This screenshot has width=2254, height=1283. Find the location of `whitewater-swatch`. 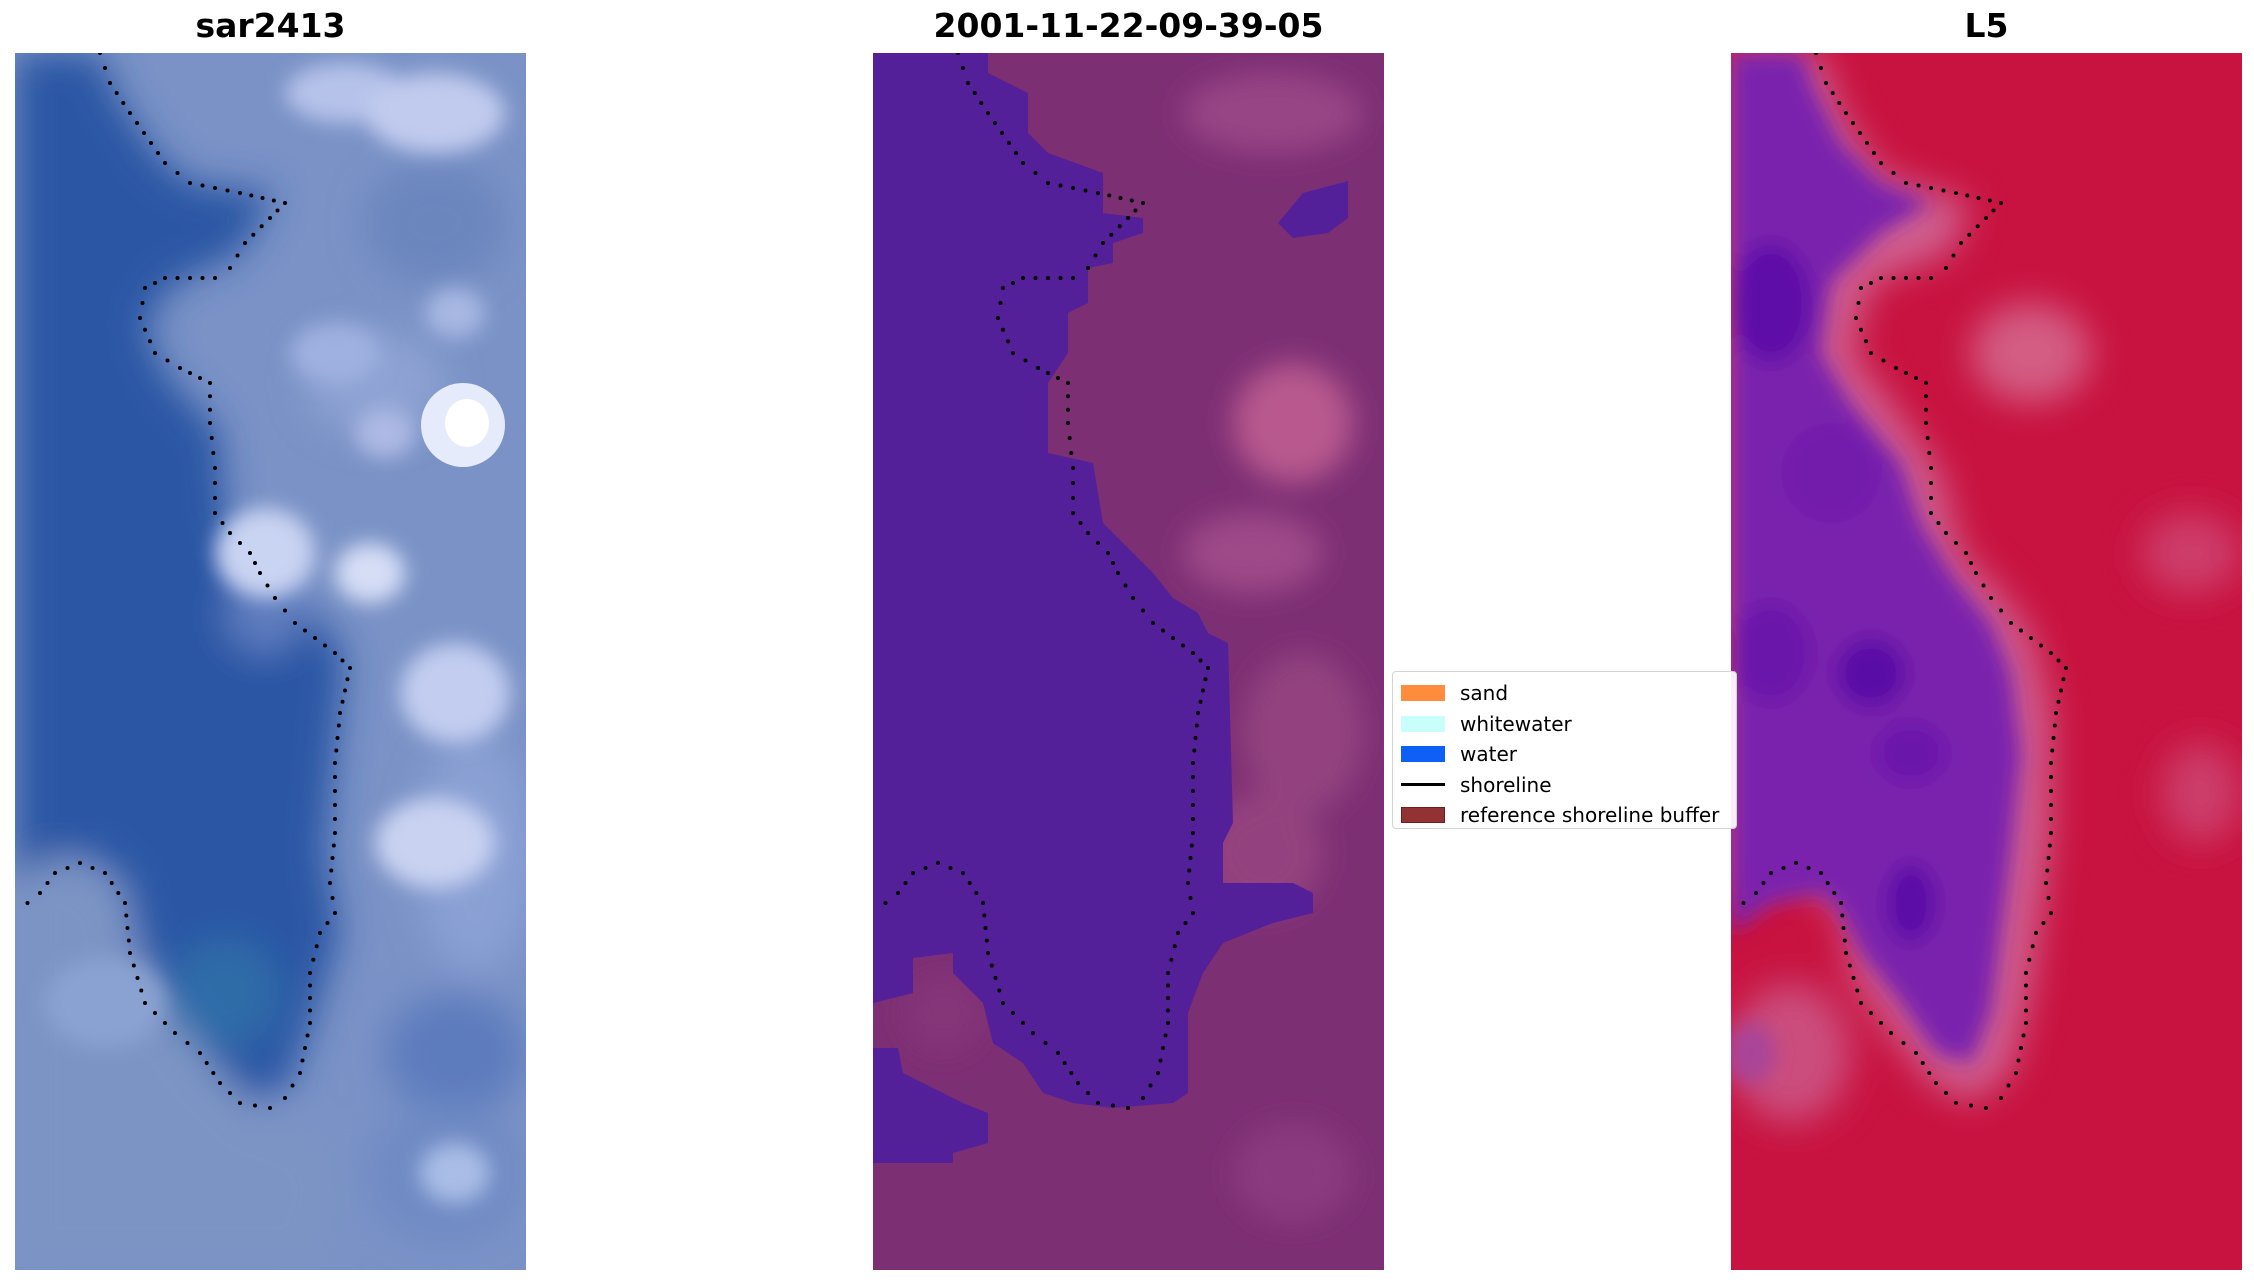

whitewater-swatch is located at coordinates (1423, 723).